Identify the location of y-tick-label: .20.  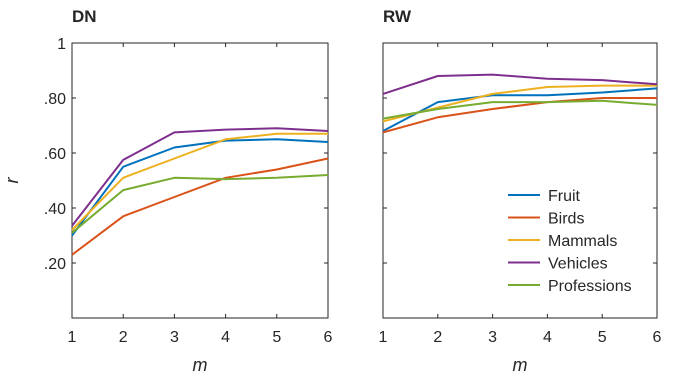
(55, 264).